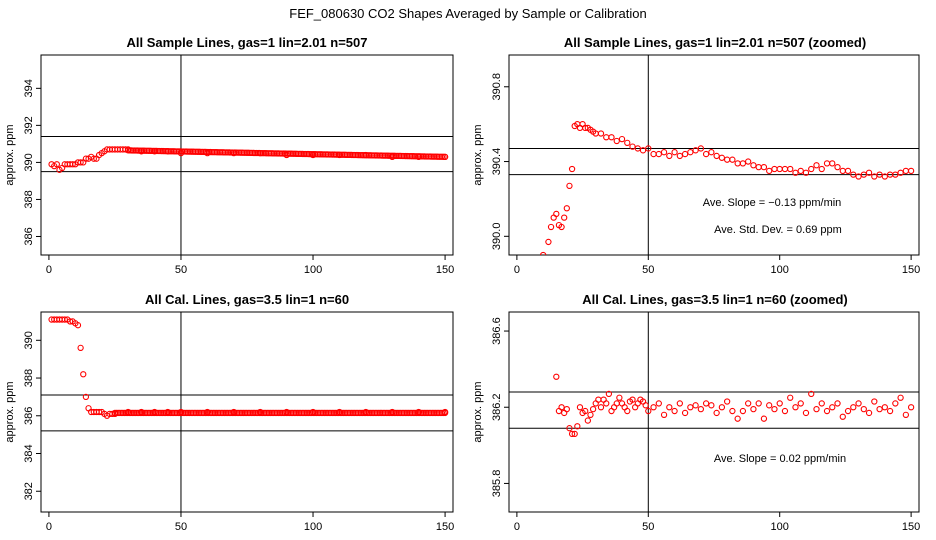  What do you see at coordinates (10, 411) in the screenshot?
I see `y-axis-label-cal-lines: approx. ppm` at bounding box center [10, 411].